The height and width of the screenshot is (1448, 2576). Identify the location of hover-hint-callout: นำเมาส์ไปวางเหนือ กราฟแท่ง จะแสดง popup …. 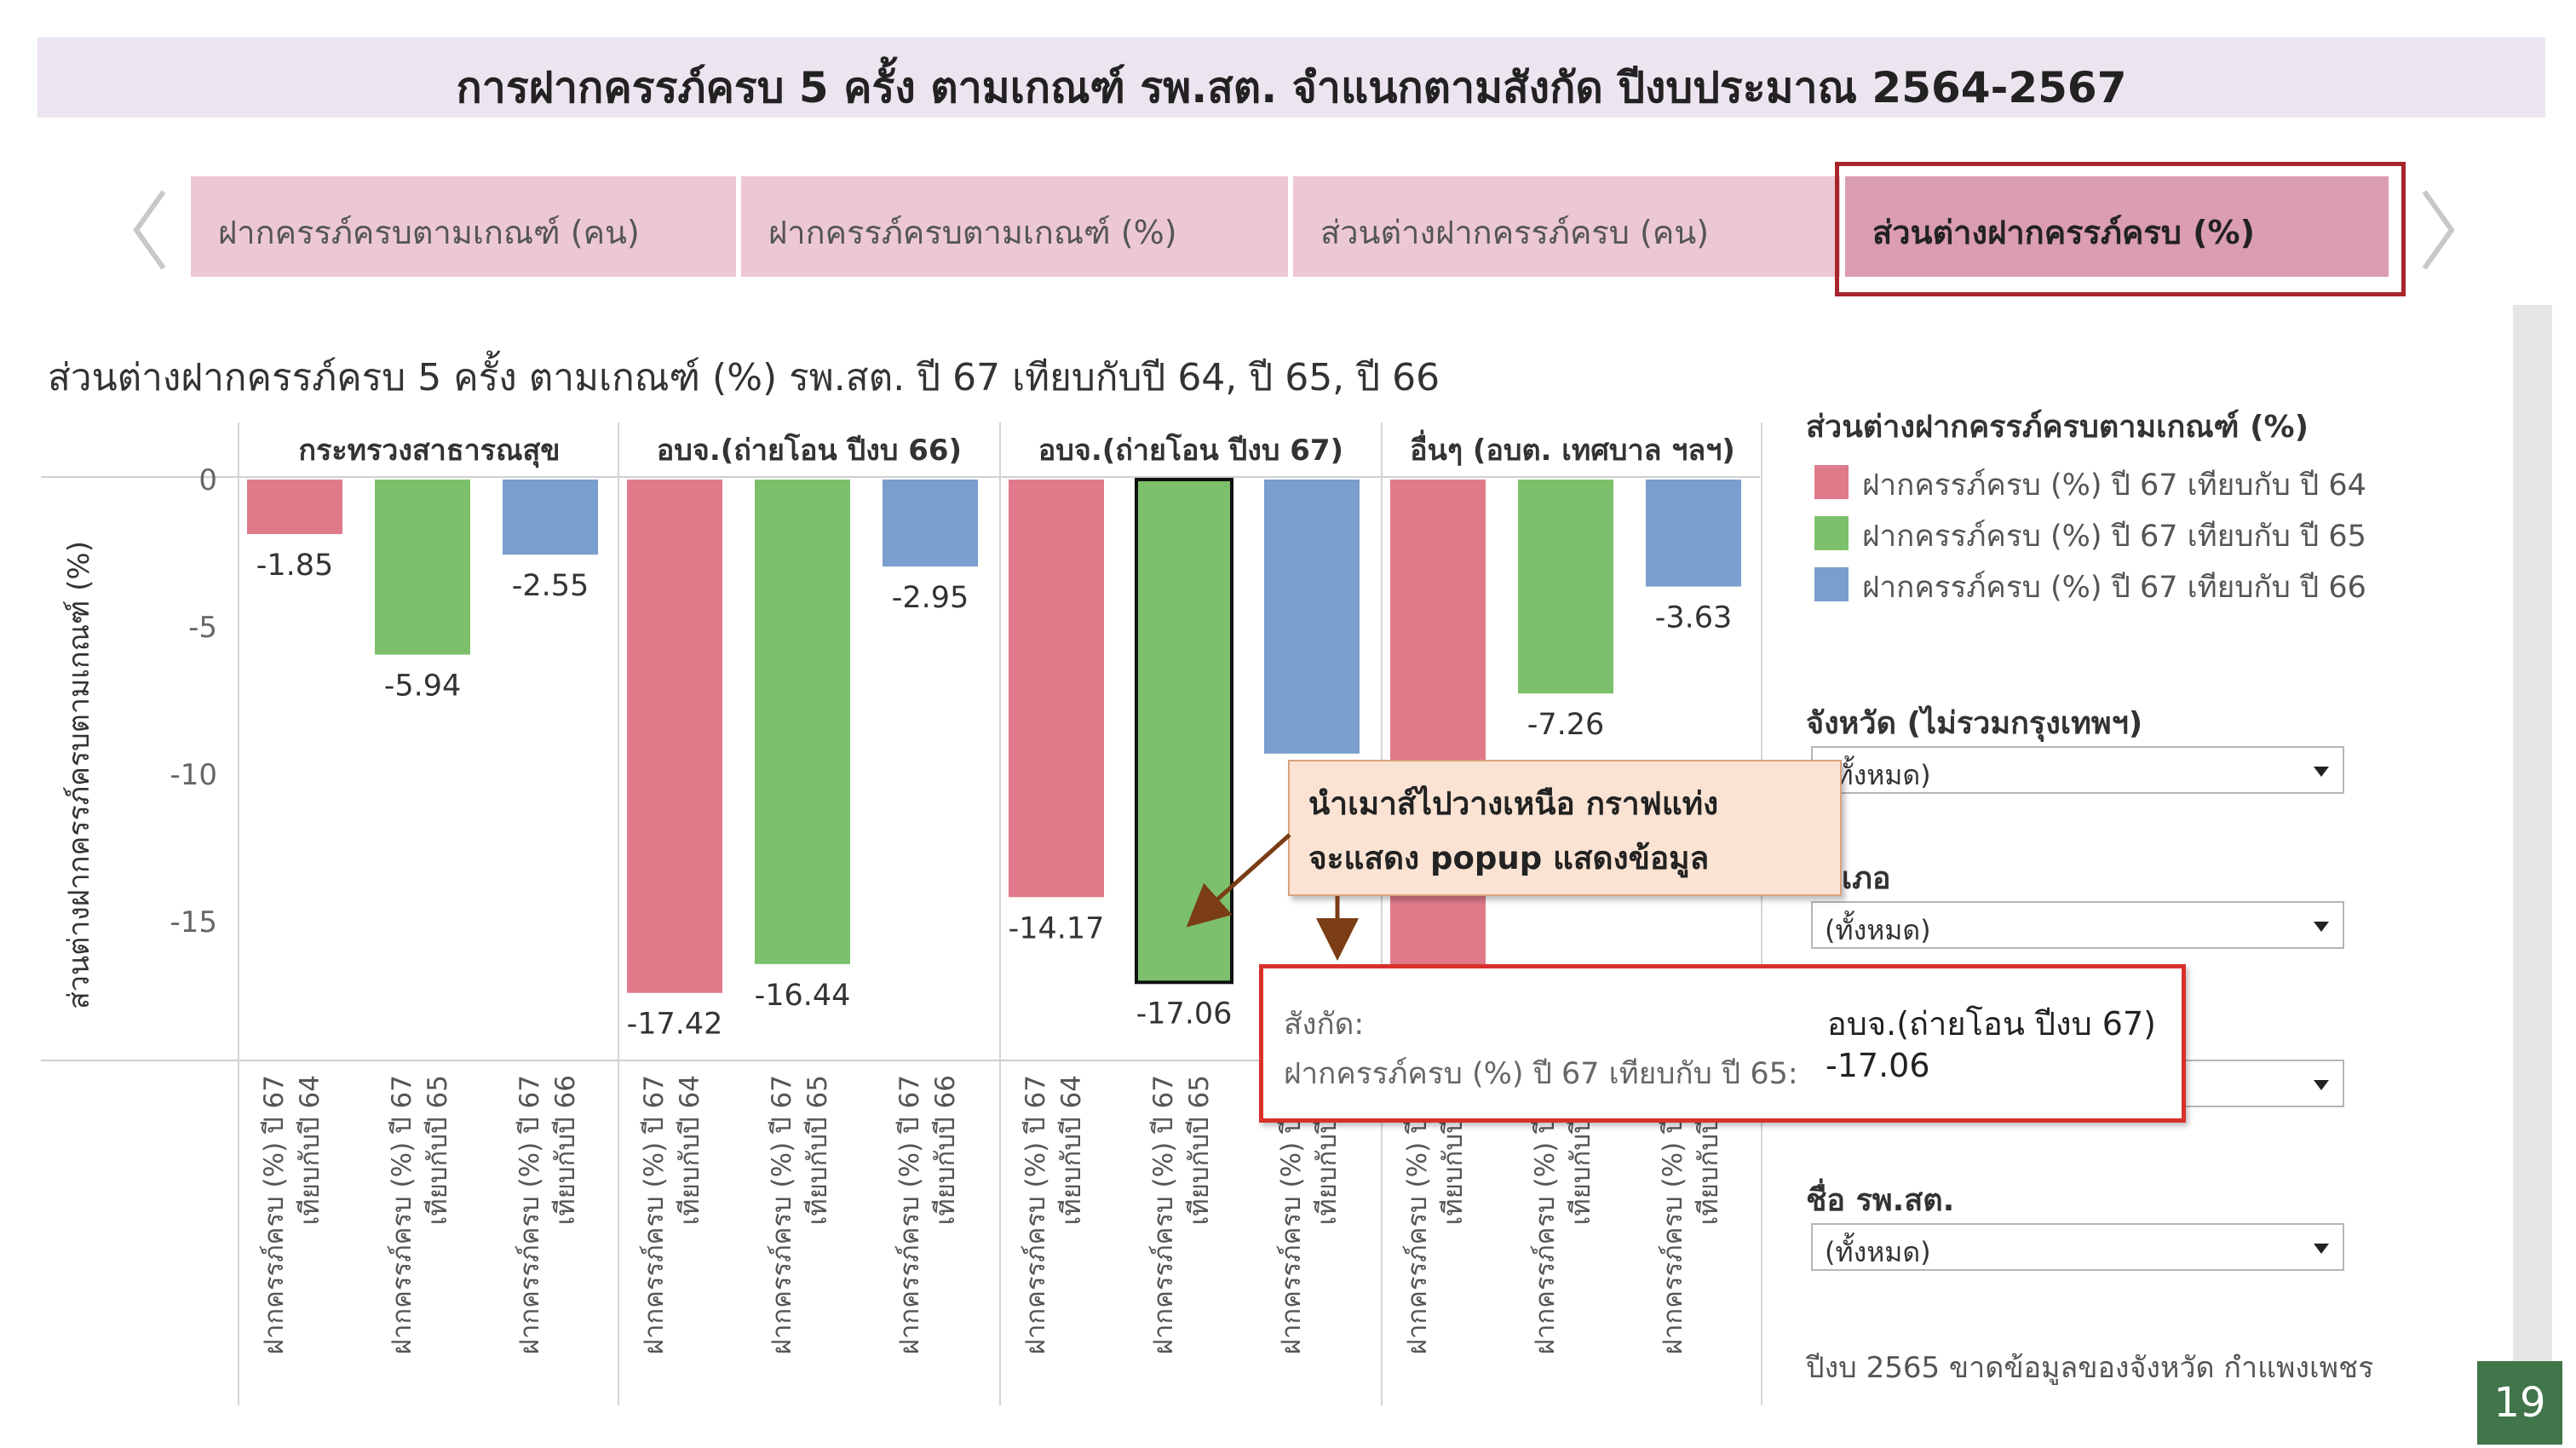
(1565, 828).